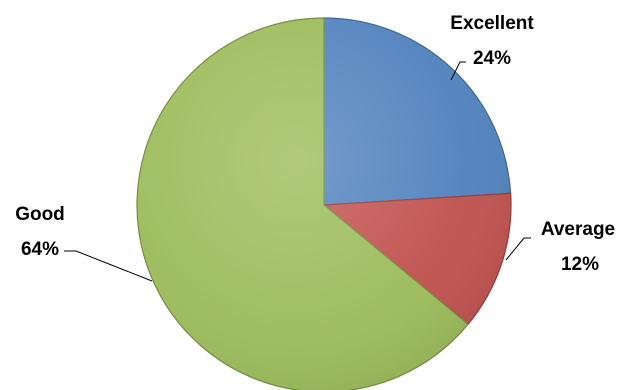 The image size is (629, 390). I want to click on leader-line-good, so click(108, 266).